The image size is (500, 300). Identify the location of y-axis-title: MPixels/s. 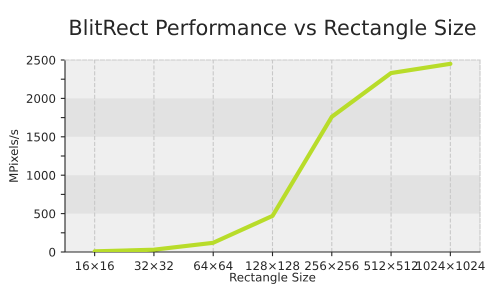
(14, 156).